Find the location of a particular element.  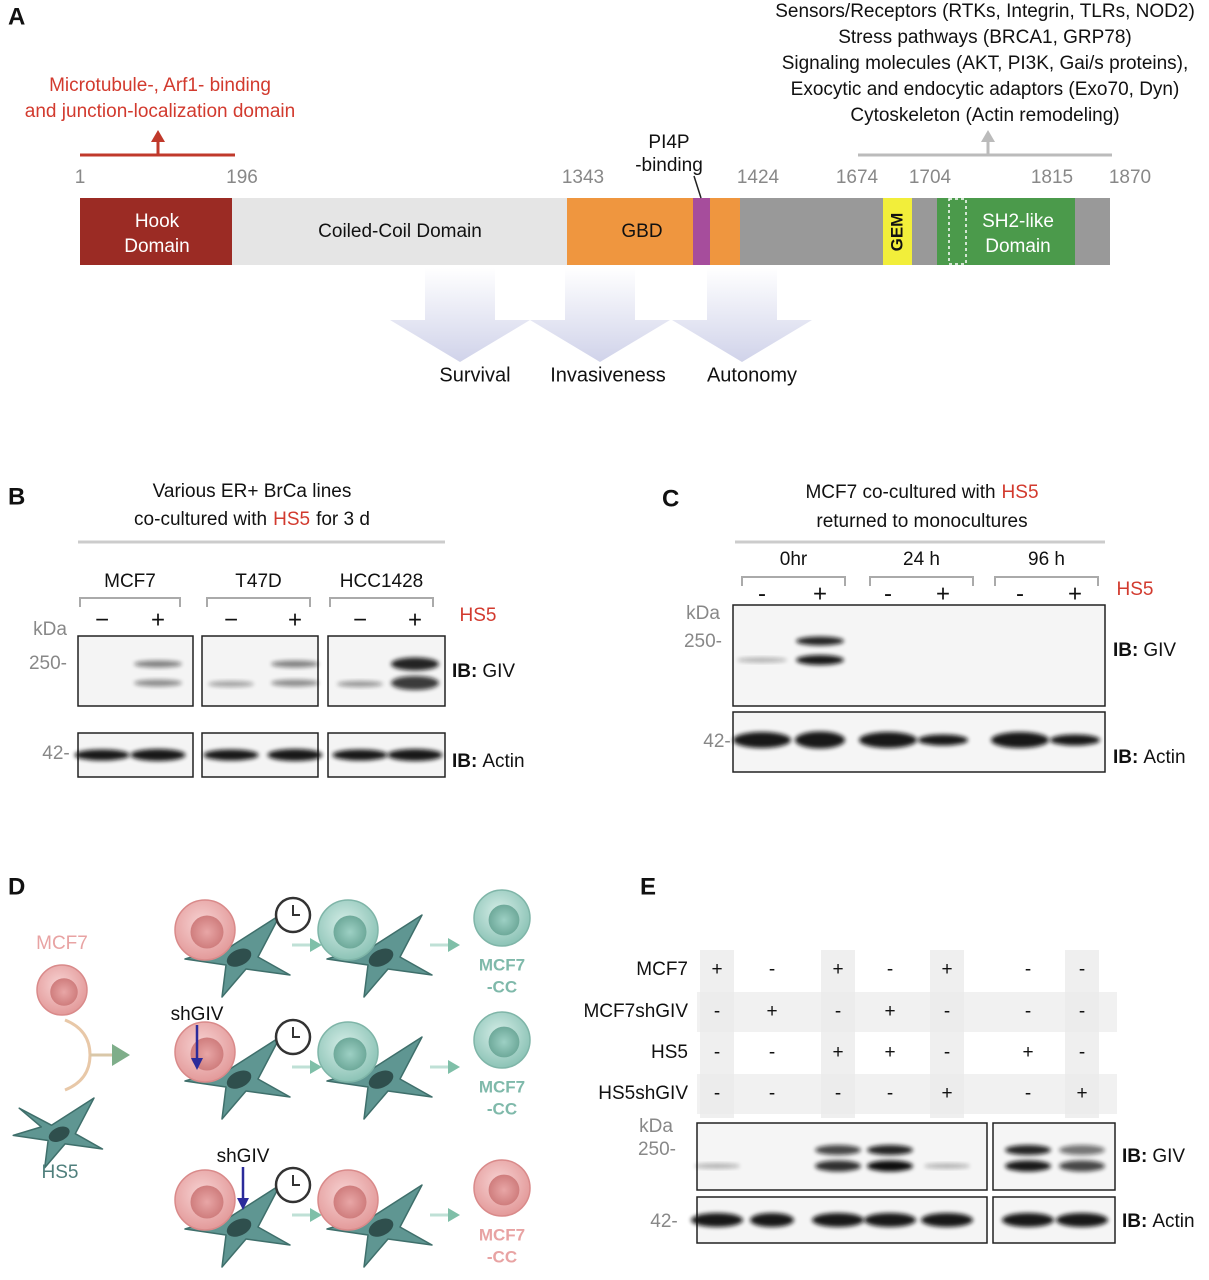

row-label: MCF7shGIV is located at coordinates (635, 1011).